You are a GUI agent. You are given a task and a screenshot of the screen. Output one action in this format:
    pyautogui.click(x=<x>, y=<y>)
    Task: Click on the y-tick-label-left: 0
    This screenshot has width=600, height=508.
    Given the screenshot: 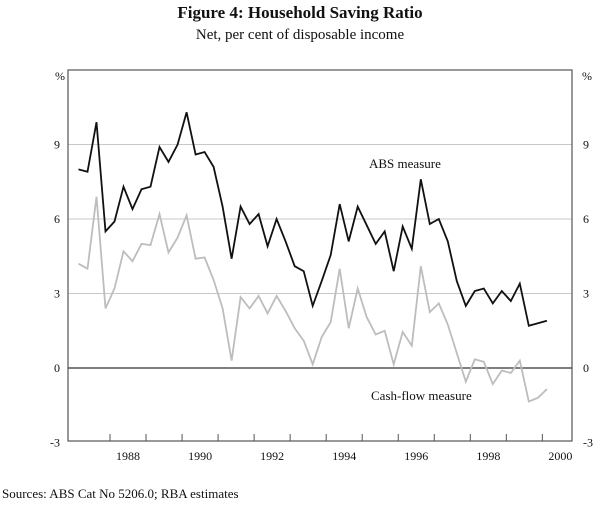 What is the action you would take?
    pyautogui.click(x=57, y=368)
    